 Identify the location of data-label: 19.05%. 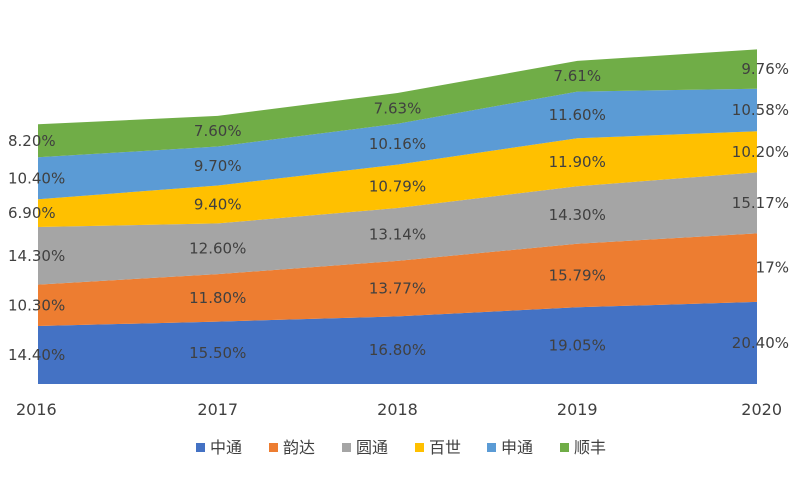
(577, 346).